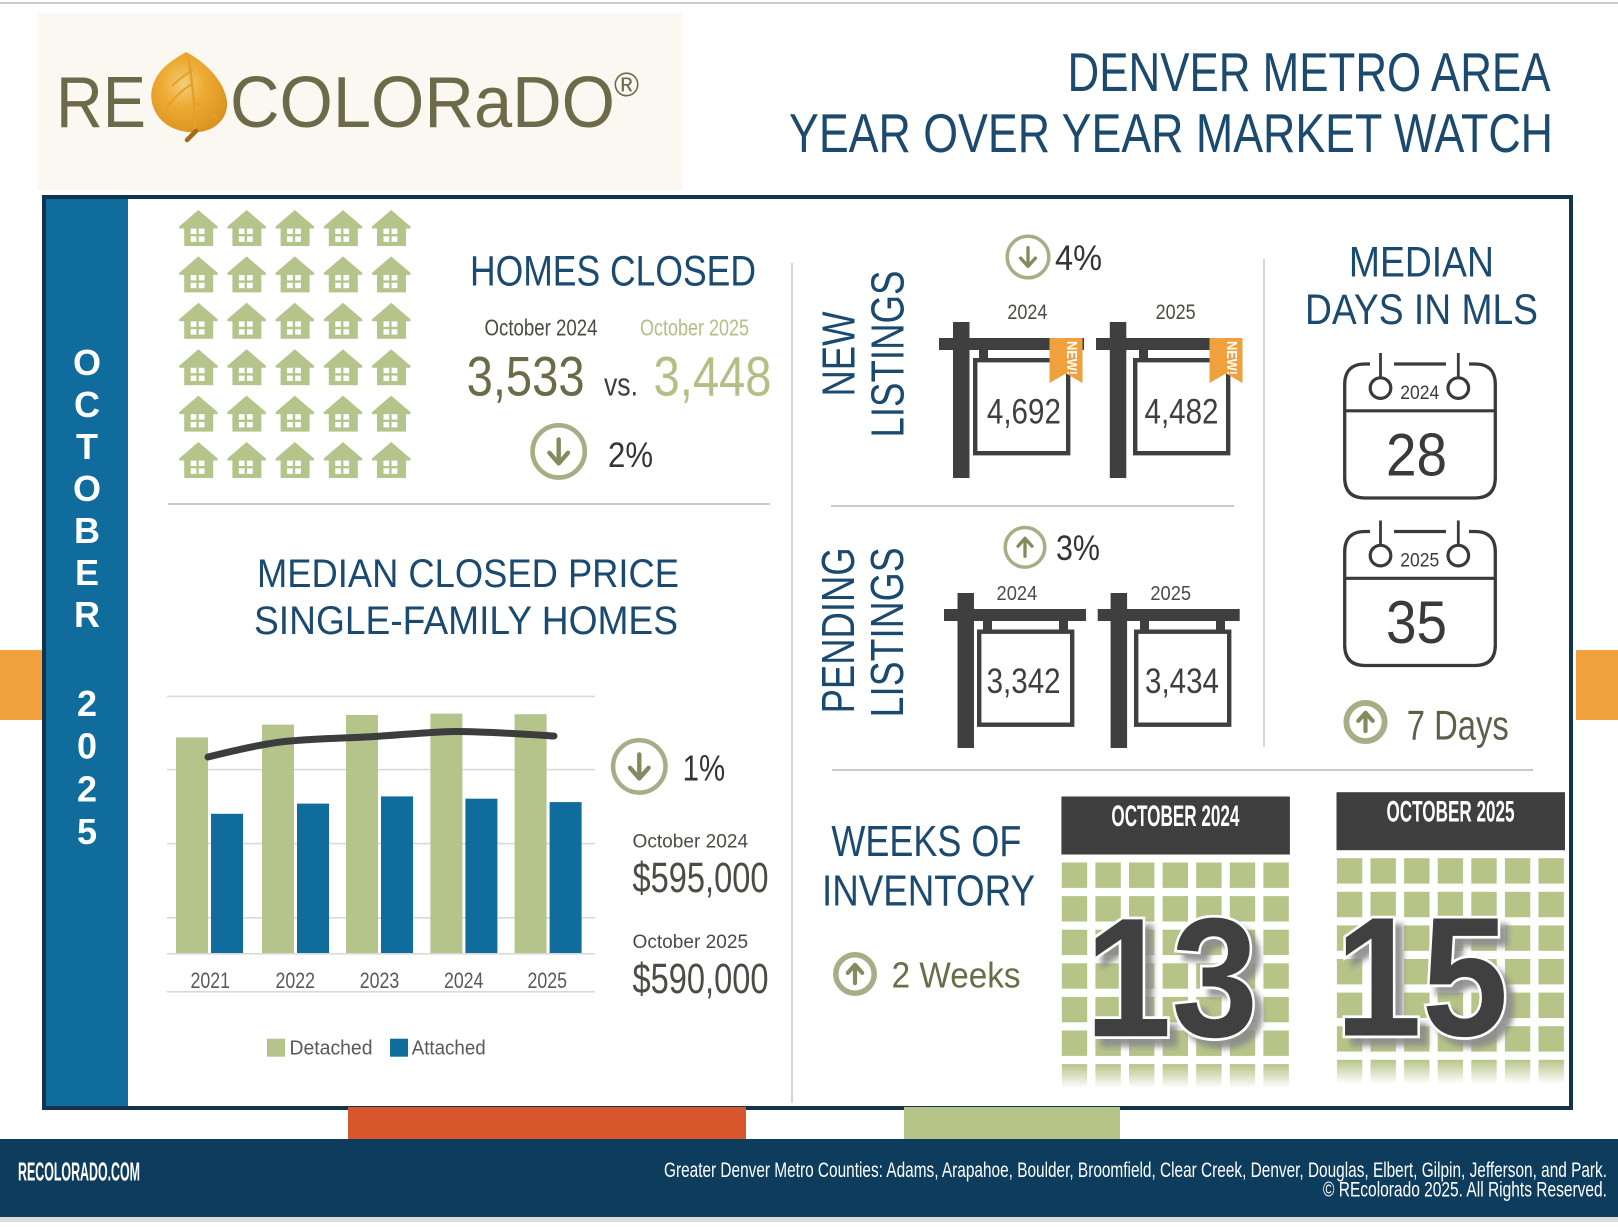 Image resolution: width=1618 pixels, height=1227 pixels. Describe the element at coordinates (449, 1049) in the screenshot. I see `svg-text: Attached` at that location.